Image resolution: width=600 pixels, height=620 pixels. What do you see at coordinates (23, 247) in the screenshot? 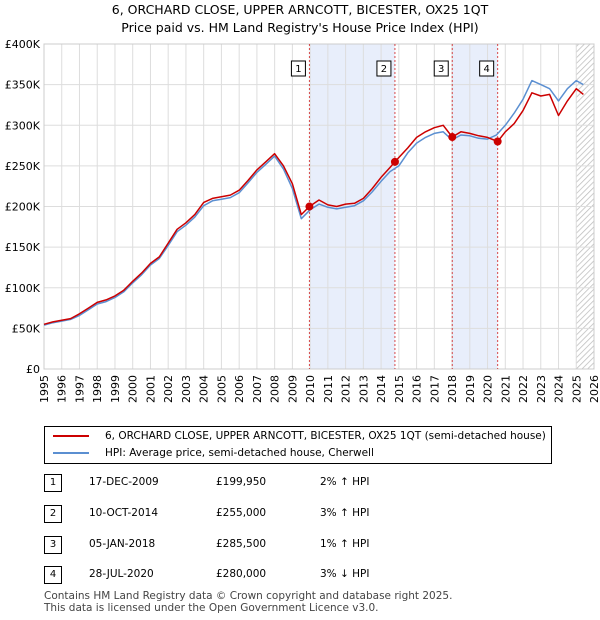
I see `y-tick-label: £150K` at bounding box center [23, 247].